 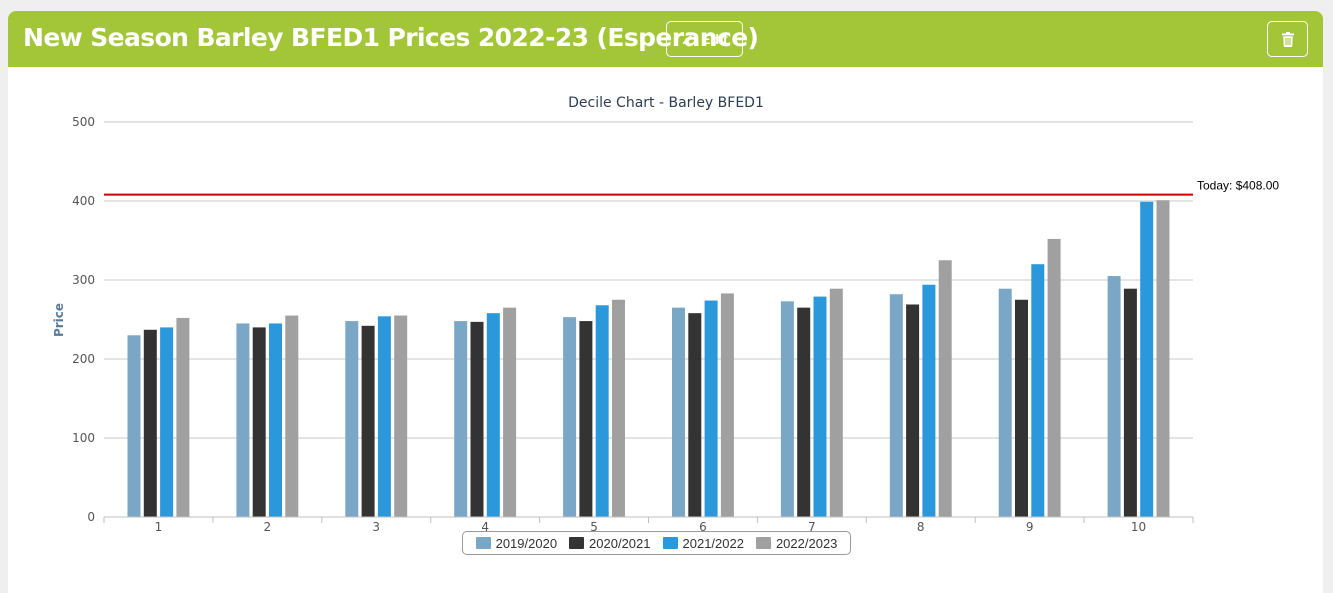 What do you see at coordinates (688, 38) in the screenshot?
I see `pencil-icon` at bounding box center [688, 38].